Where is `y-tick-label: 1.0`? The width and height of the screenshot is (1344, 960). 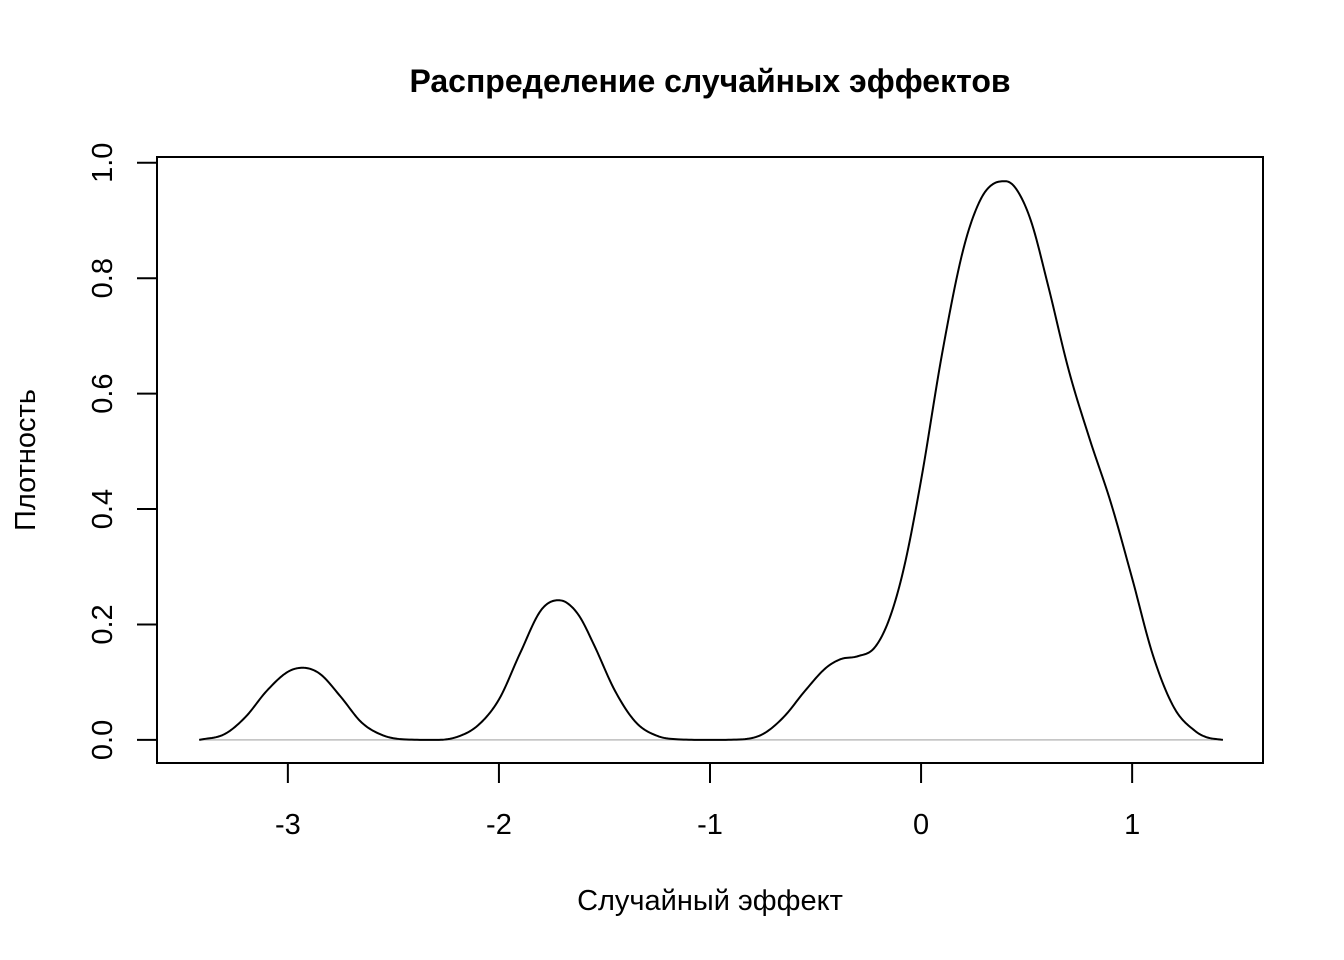 y-tick-label: 1.0 is located at coordinates (103, 163).